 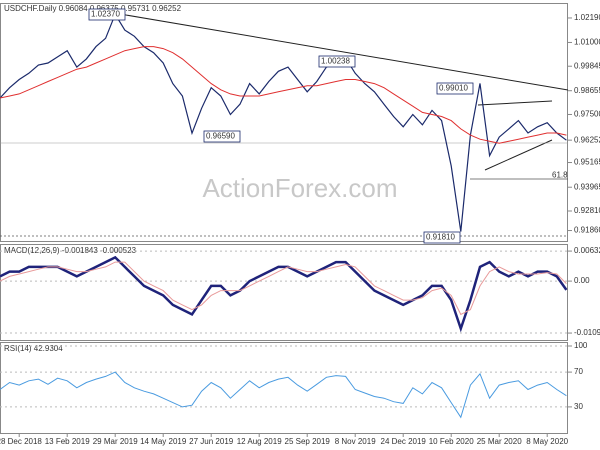 What do you see at coordinates (587, 230) in the screenshot?
I see `y-tick-label: 0.91860` at bounding box center [587, 230].